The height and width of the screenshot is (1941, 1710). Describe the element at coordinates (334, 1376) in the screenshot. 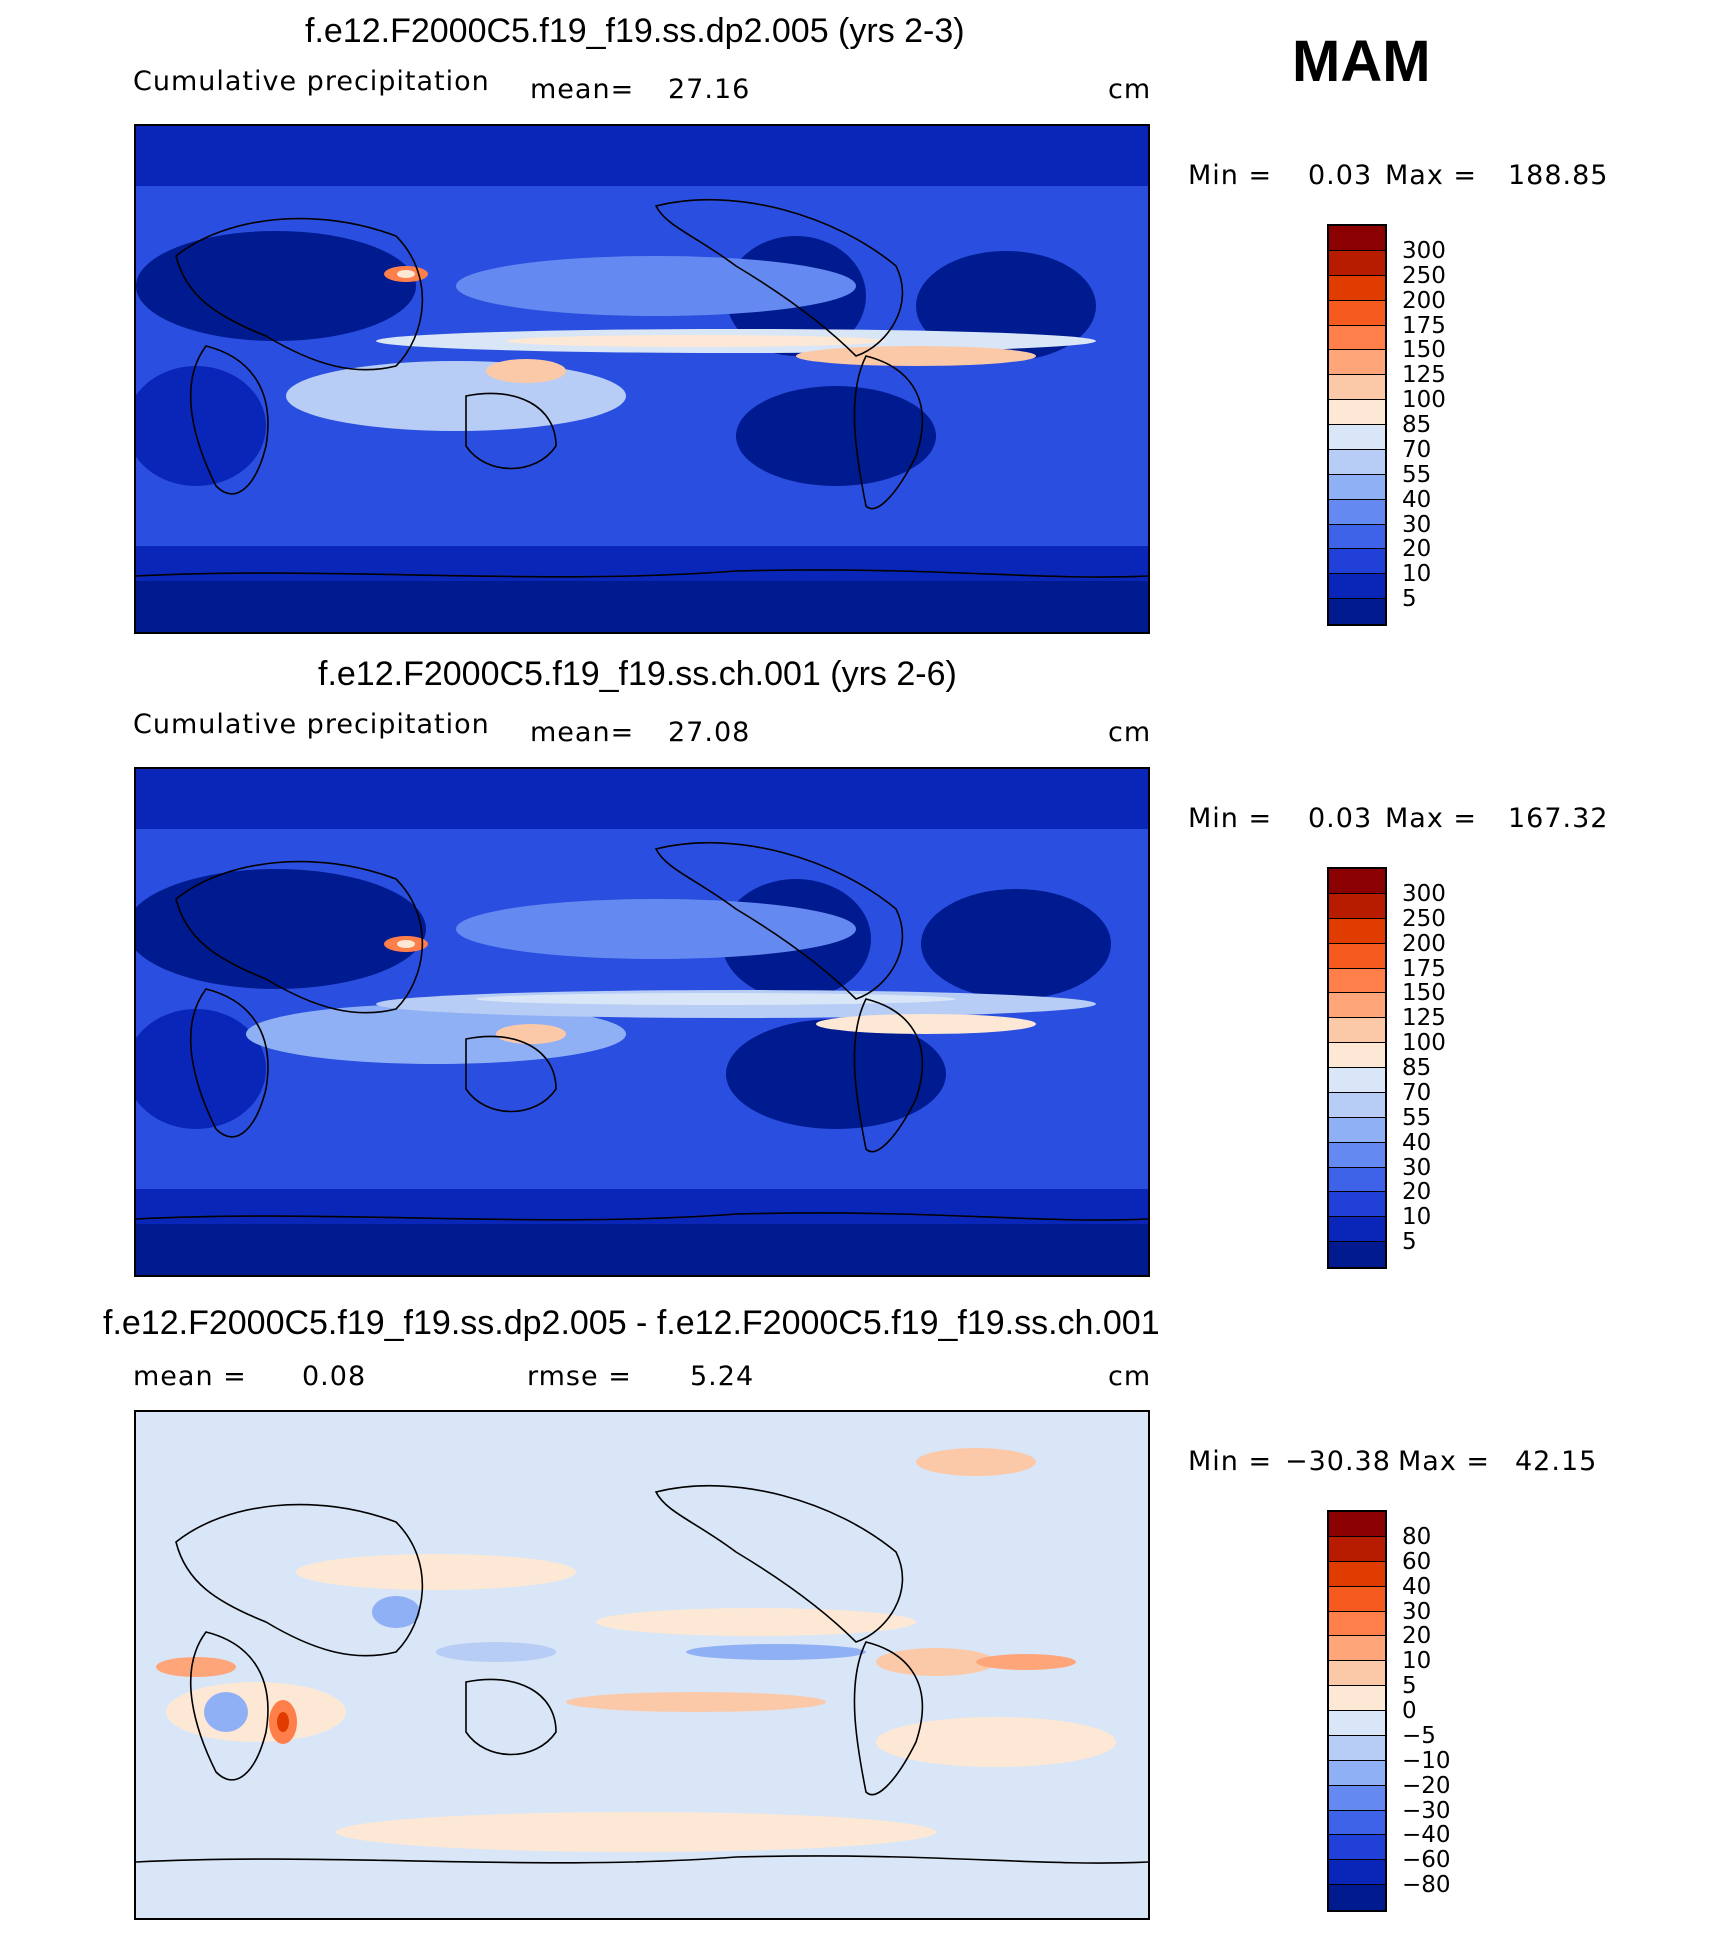

I see `panel-3-mean-value: 0.08` at that location.